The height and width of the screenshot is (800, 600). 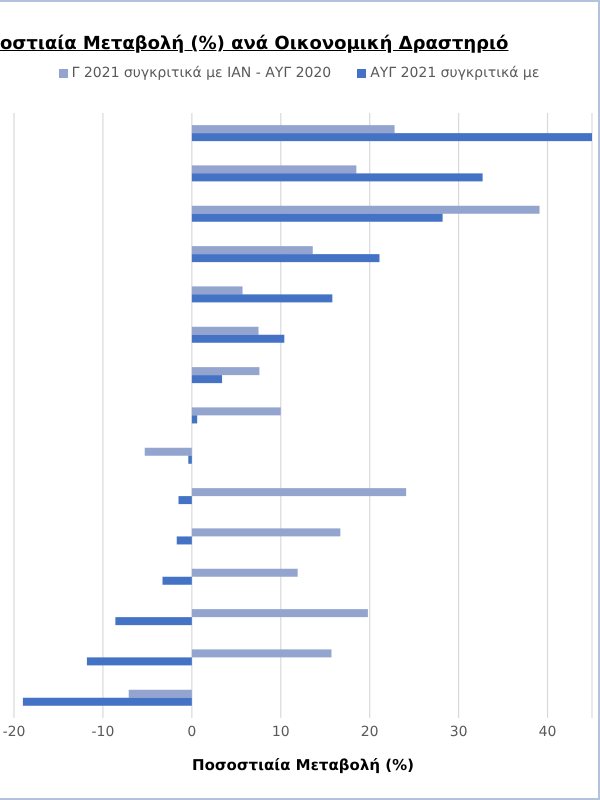 I want to click on x-tick-label: -10, so click(x=102, y=732).